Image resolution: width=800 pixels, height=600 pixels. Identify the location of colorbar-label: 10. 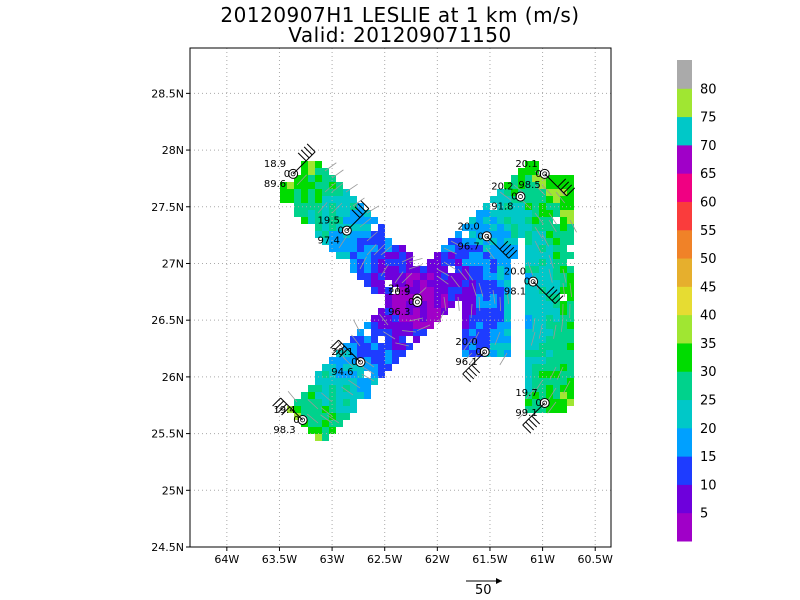
(708, 485).